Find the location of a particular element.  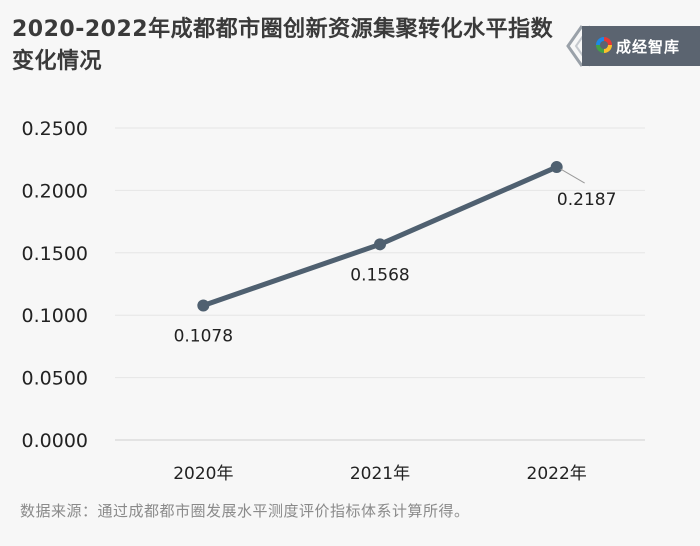

y-tick-label: 0.0500 is located at coordinates (55, 379).